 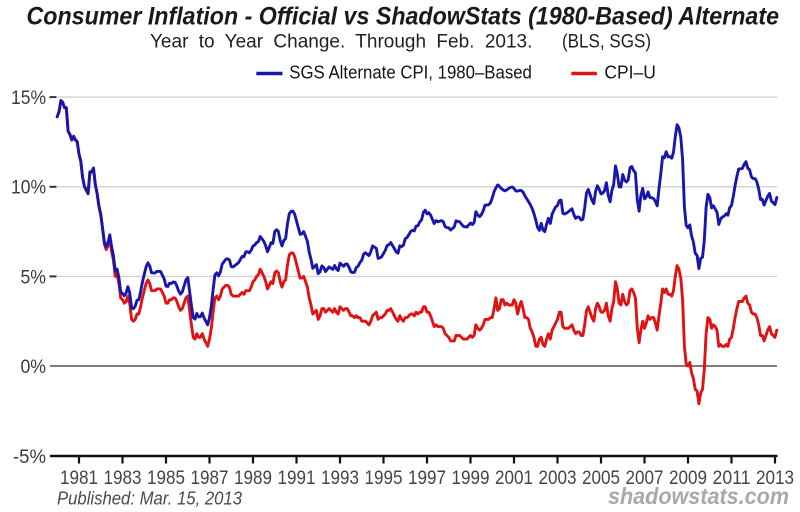 I want to click on svg-text: 1987, so click(x=210, y=478).